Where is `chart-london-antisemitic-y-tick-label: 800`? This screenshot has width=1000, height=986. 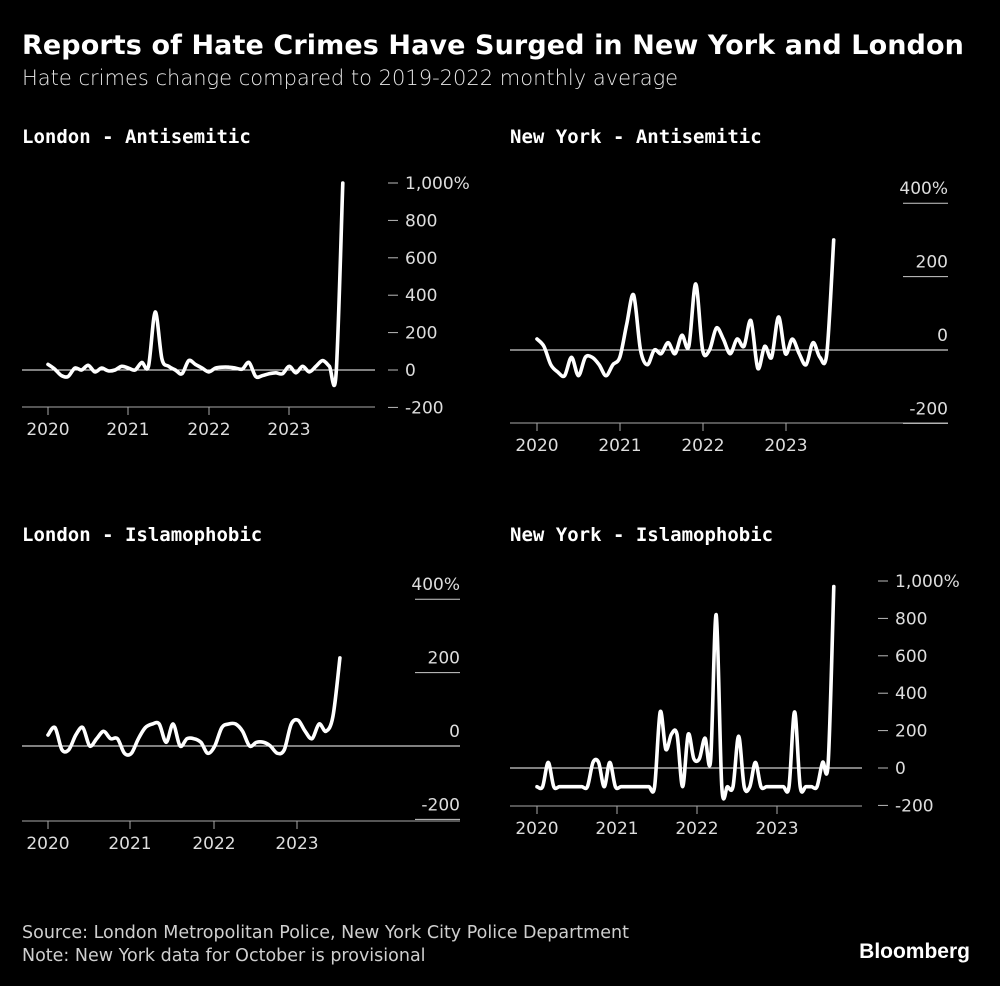 chart-london-antisemitic-y-tick-label: 800 is located at coordinates (421, 221).